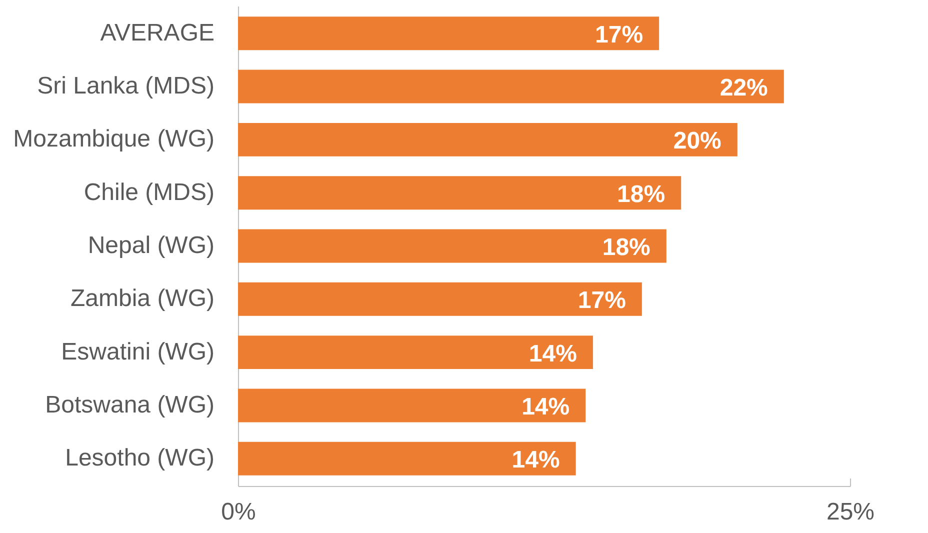  What do you see at coordinates (850, 512) in the screenshot?
I see `x-tick-label: 25%` at bounding box center [850, 512].